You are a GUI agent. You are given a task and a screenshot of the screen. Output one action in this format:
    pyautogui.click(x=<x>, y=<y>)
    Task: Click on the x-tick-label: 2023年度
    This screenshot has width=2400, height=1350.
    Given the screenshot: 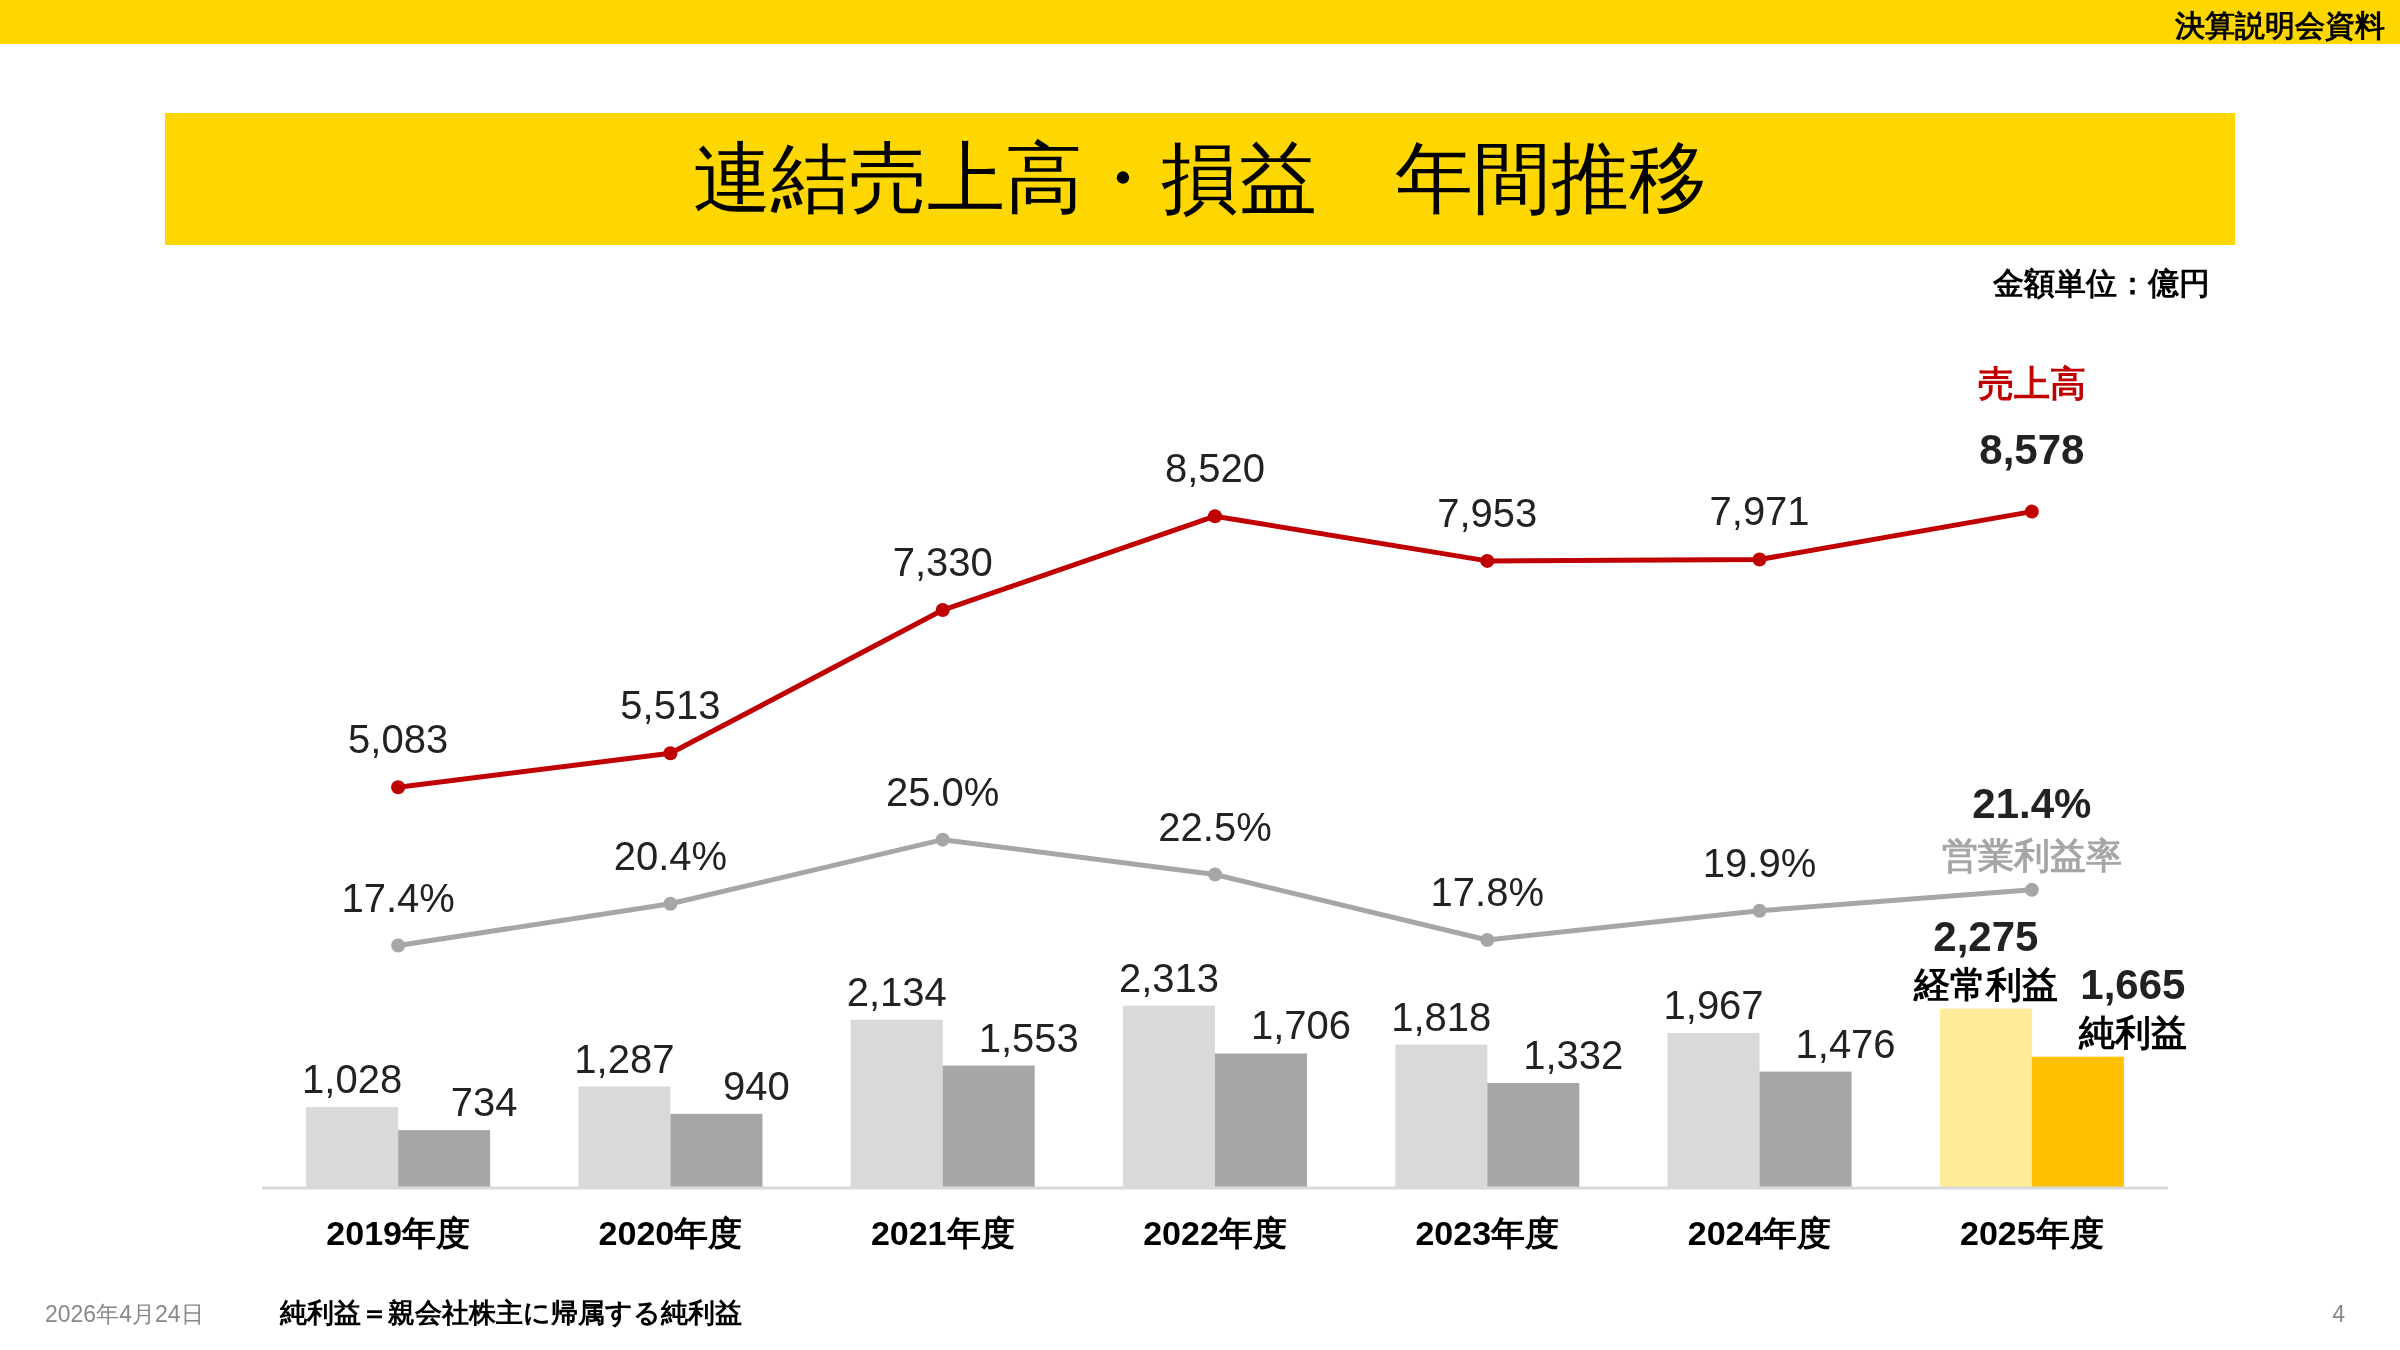 What is the action you would take?
    pyautogui.click(x=1487, y=1233)
    